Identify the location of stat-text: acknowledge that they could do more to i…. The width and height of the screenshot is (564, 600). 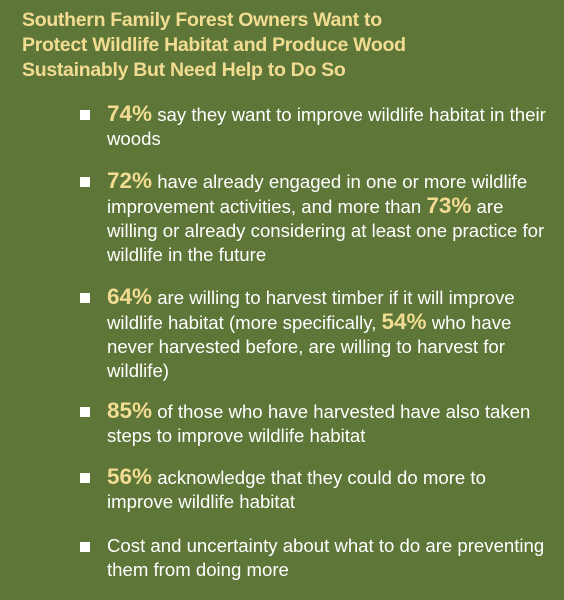
(296, 489).